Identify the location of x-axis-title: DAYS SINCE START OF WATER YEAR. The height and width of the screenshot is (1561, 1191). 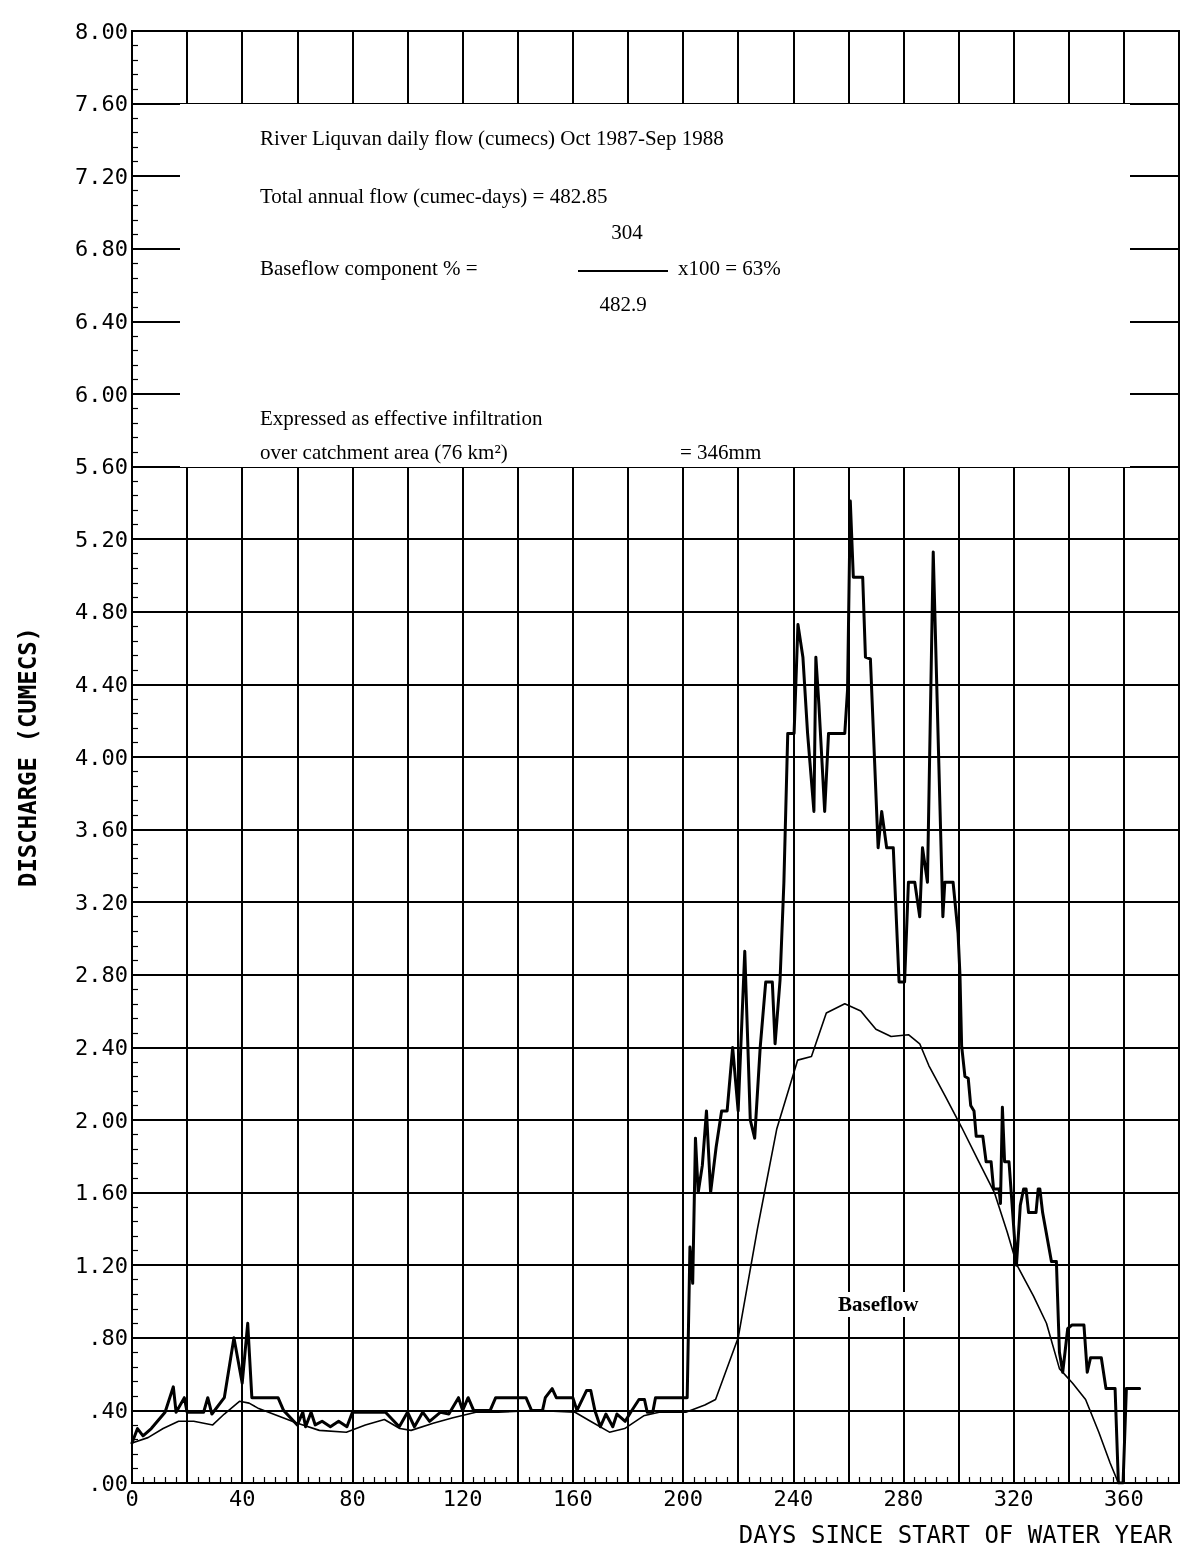
(955, 1535).